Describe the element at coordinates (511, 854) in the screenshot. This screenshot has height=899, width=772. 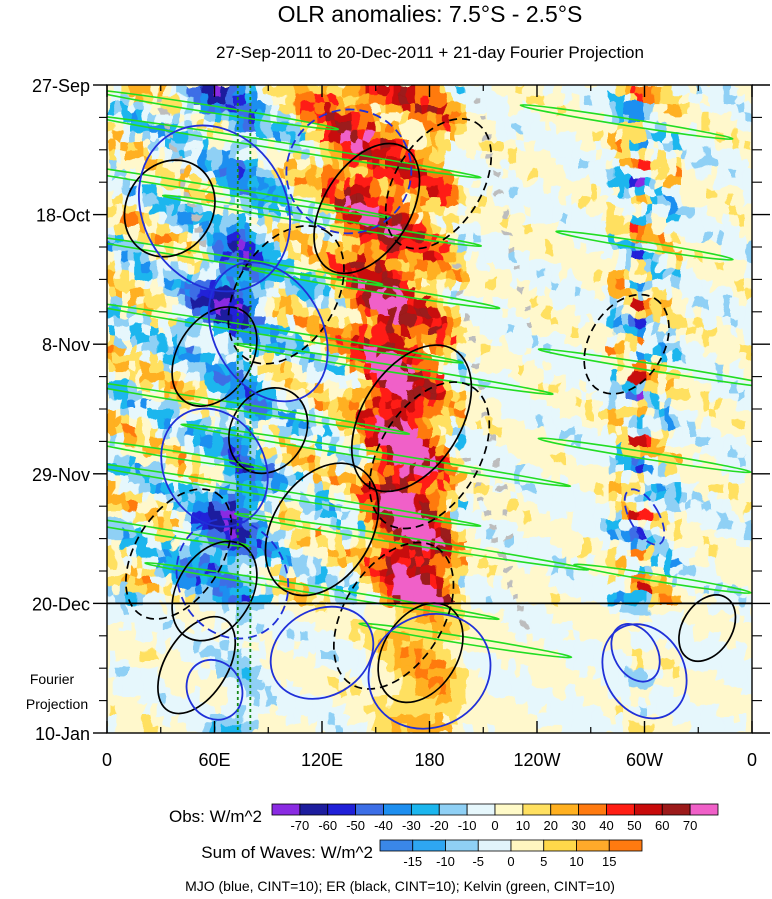
I see `waves-colorbar: -15 -10 -5 0 5 10 15` at that location.